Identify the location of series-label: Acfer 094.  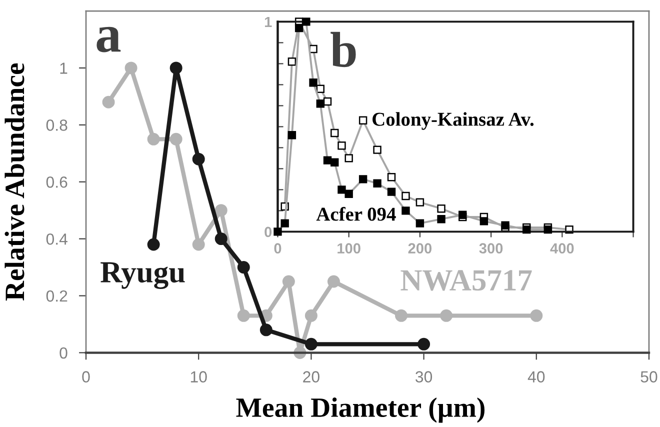
(356, 213).